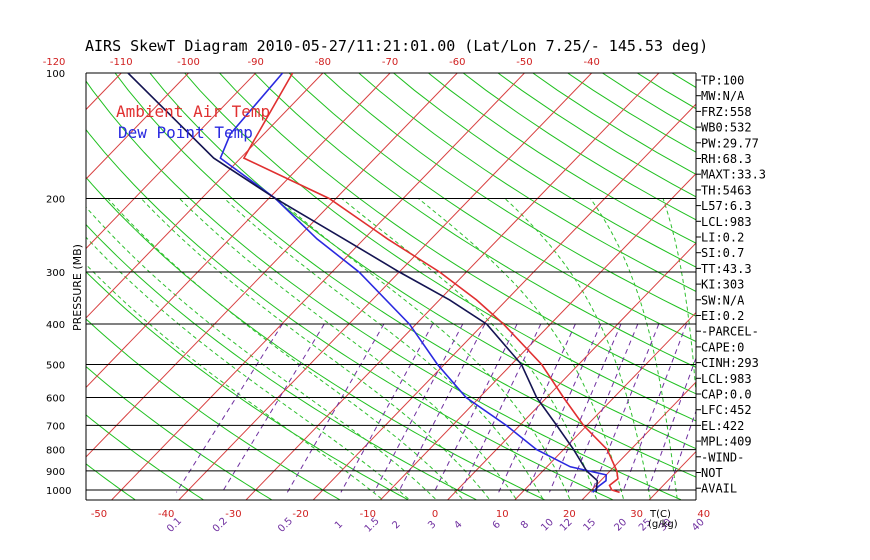 Image resolution: width=870 pixels, height=560 pixels. What do you see at coordinates (726, 190) in the screenshot?
I see `side-panel-entry: TH:5463` at bounding box center [726, 190].